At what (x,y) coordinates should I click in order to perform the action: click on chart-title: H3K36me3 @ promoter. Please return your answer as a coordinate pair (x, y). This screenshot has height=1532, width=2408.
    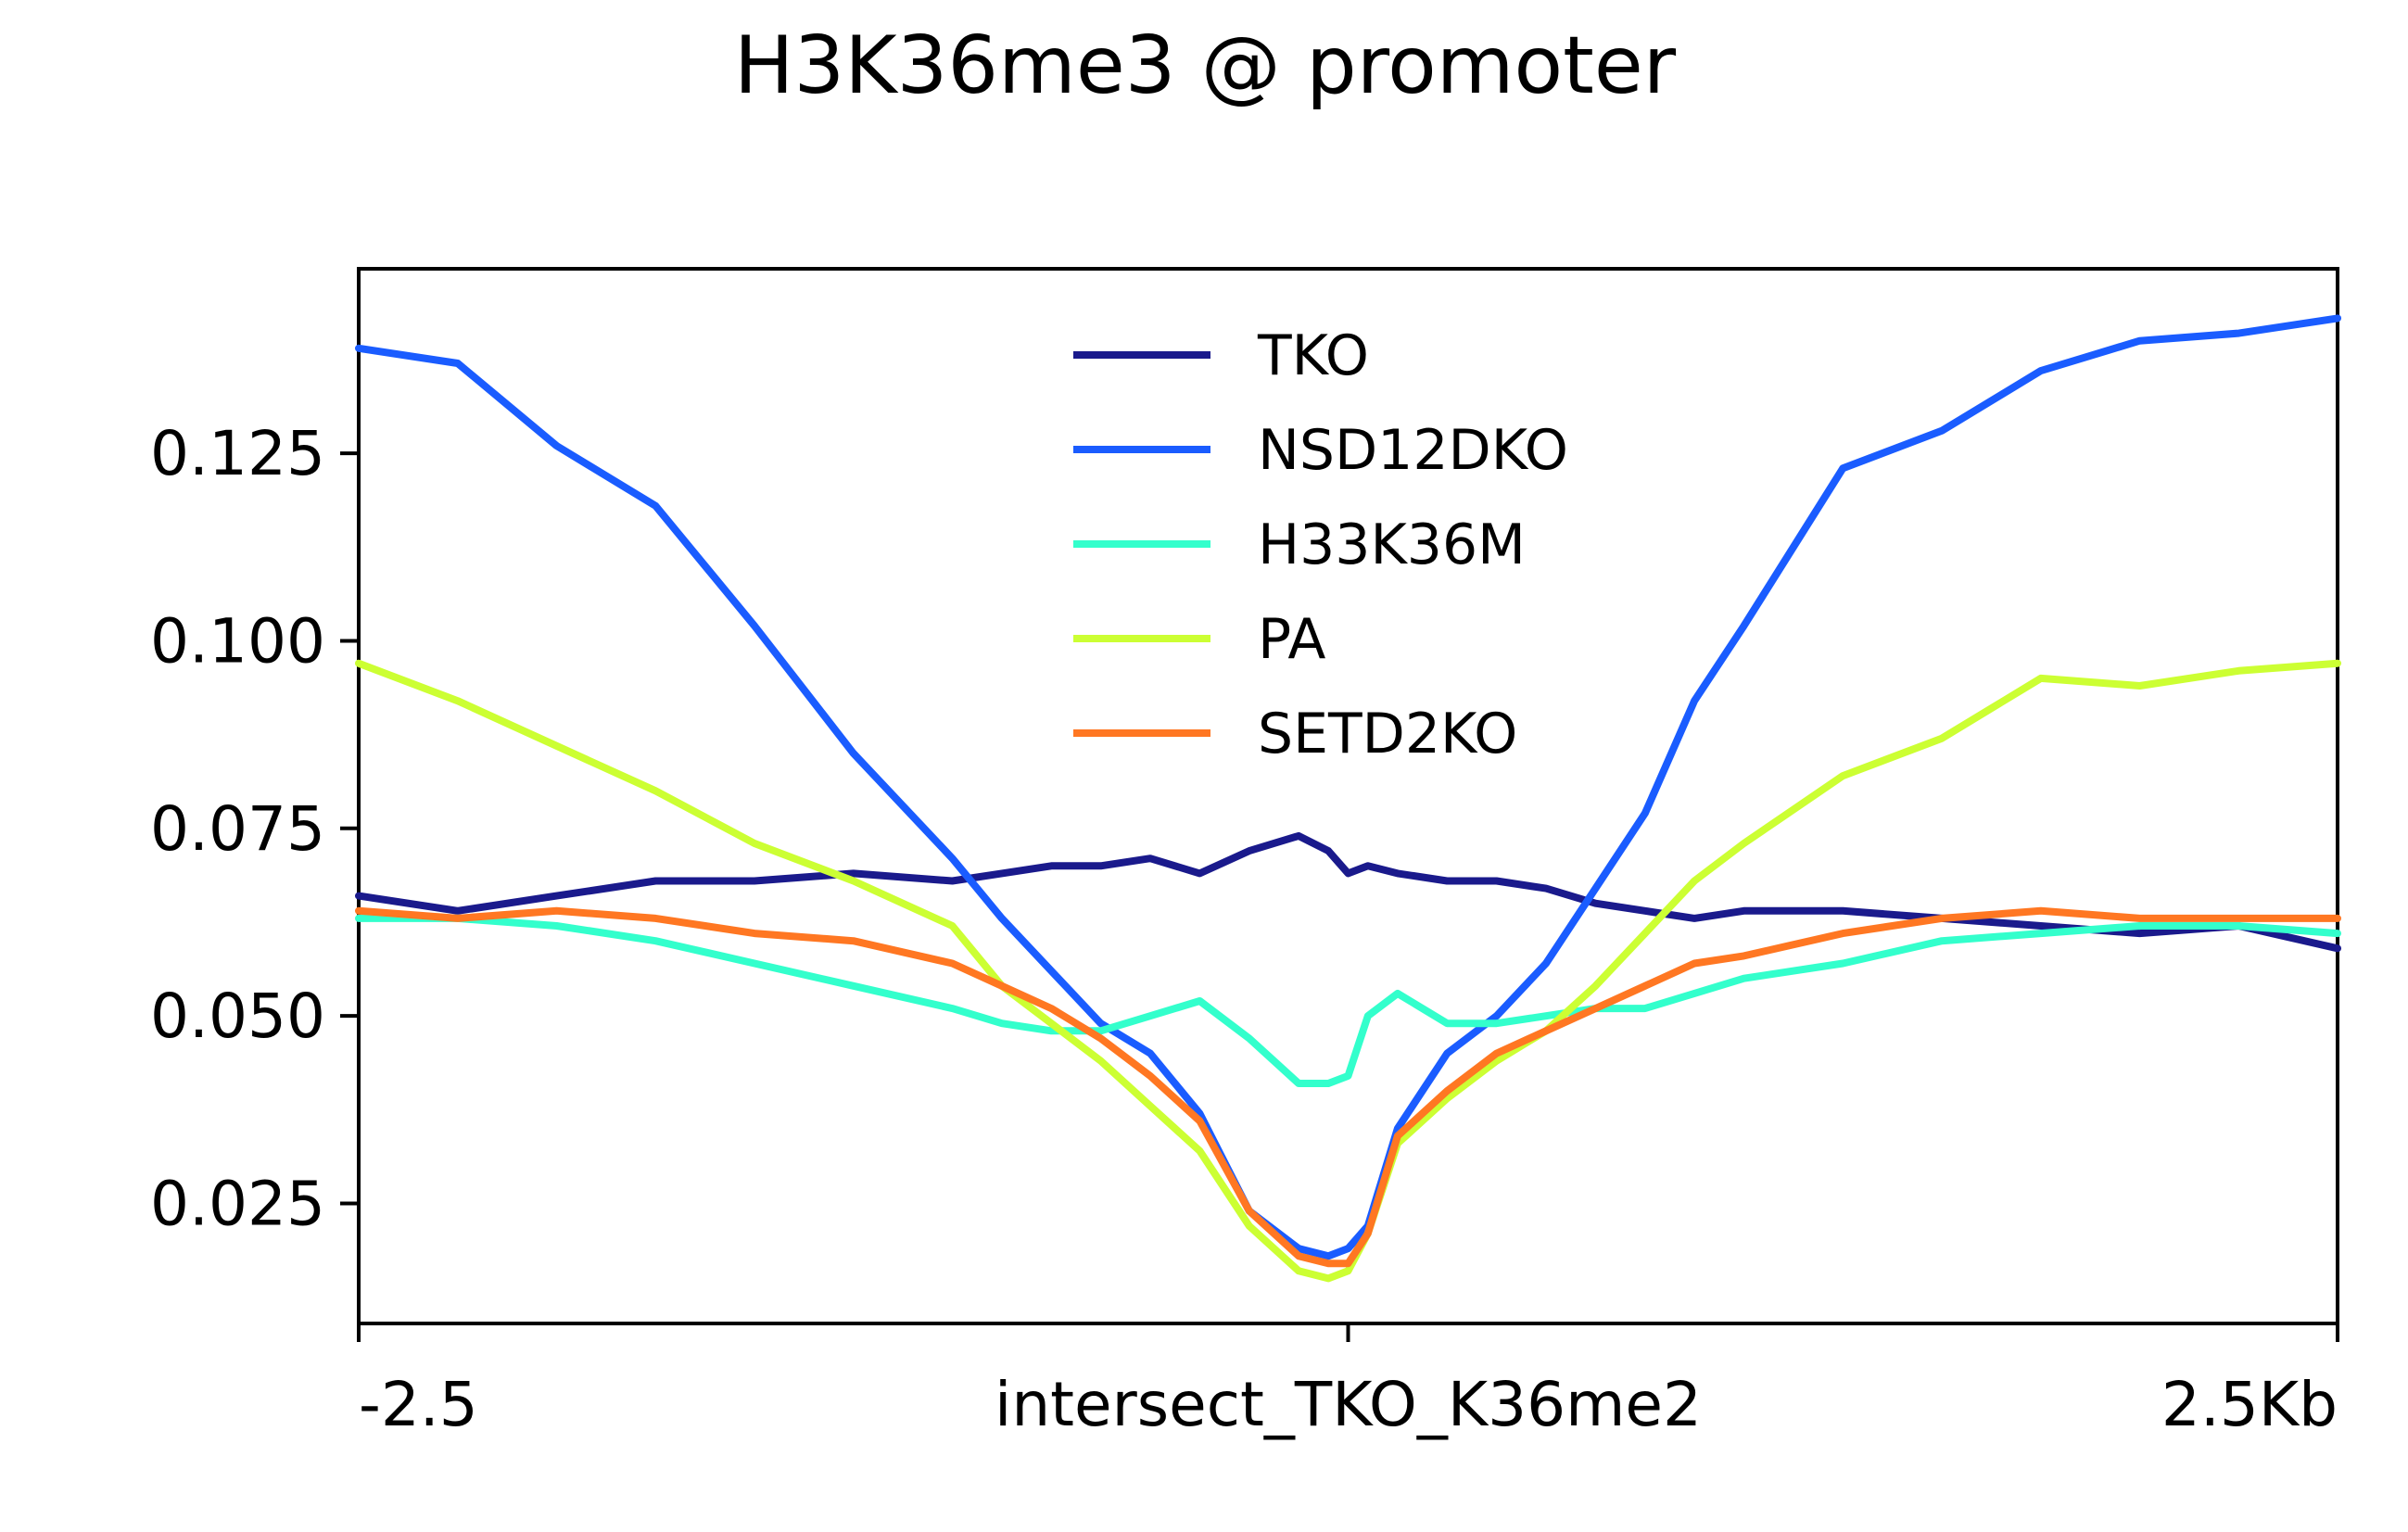
    Looking at the image, I should click on (1205, 65).